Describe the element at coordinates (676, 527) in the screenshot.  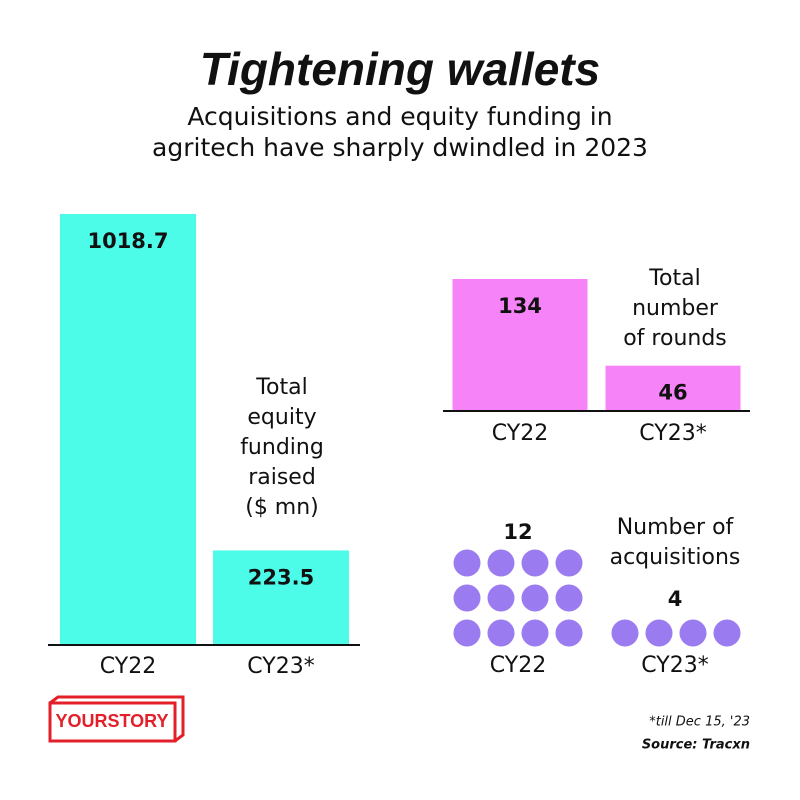
I see `chart-label: Number of` at that location.